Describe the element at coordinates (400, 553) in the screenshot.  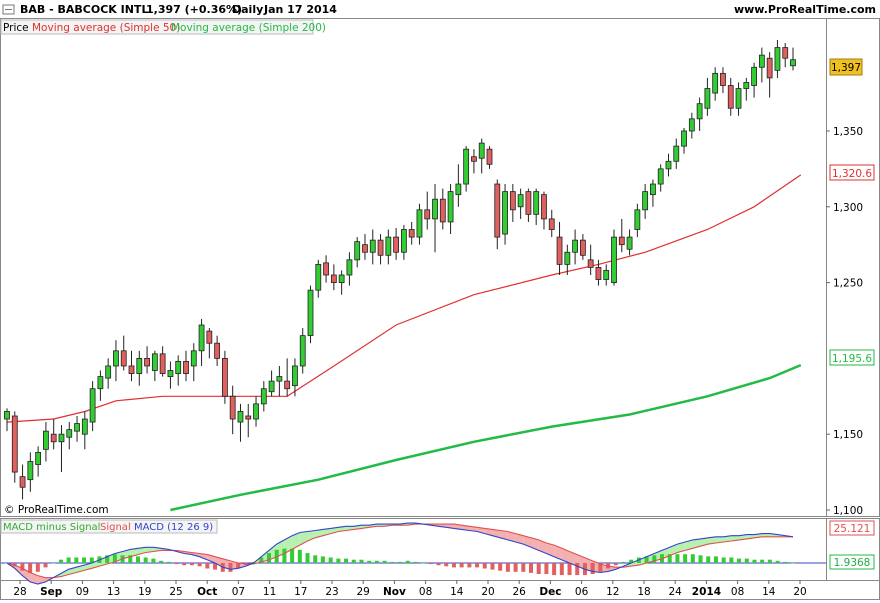
I see `macd-line` at that location.